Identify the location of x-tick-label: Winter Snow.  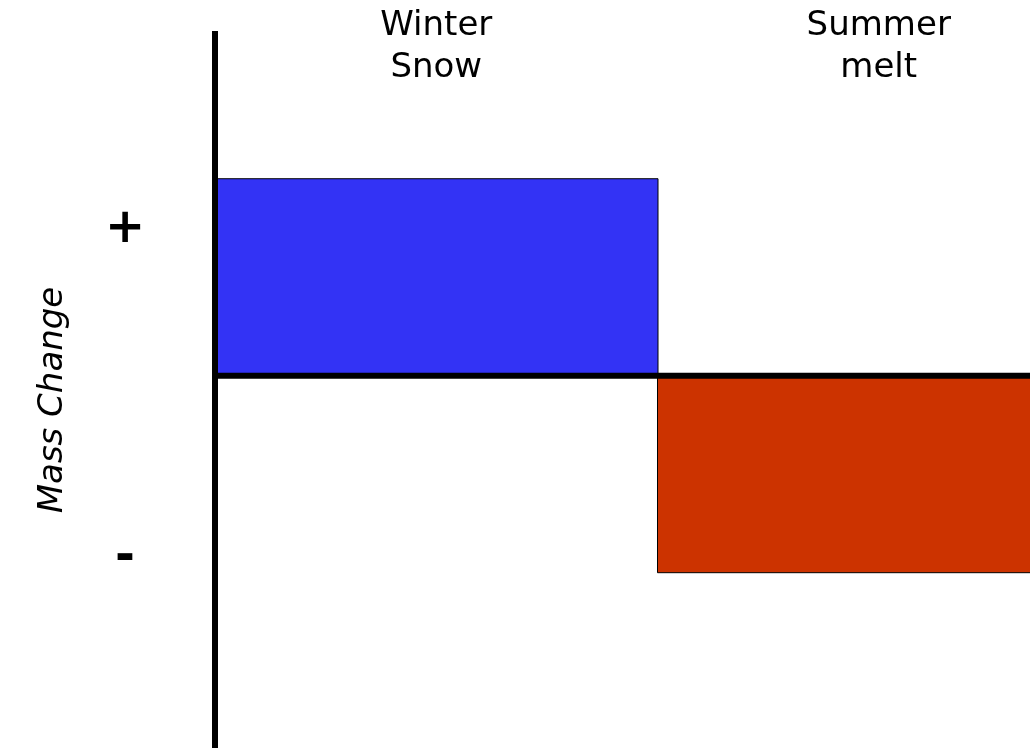
(436, 44).